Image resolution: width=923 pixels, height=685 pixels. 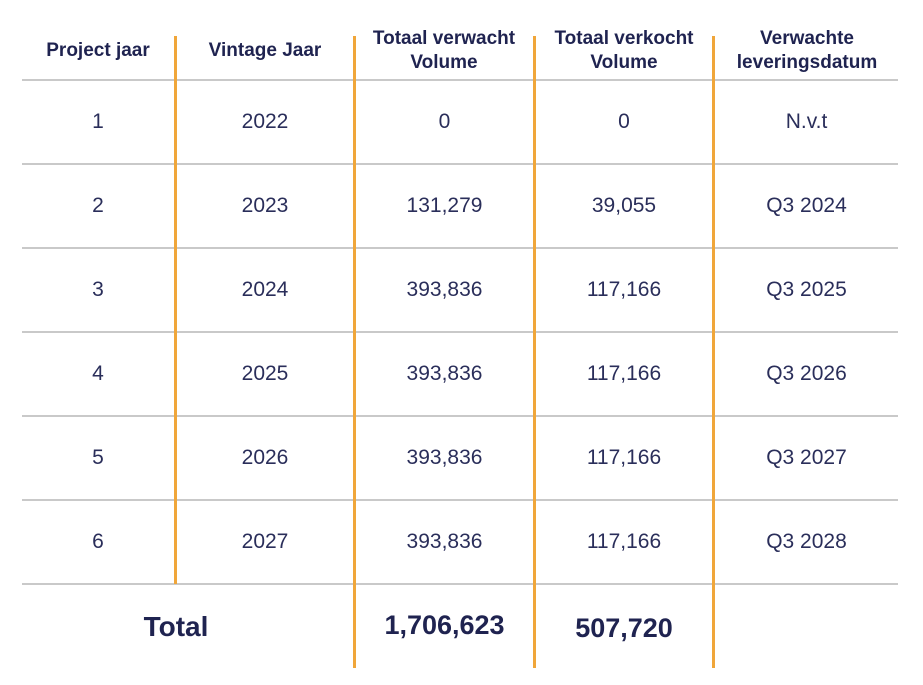 What do you see at coordinates (98, 205) in the screenshot?
I see `table-cell: 2` at bounding box center [98, 205].